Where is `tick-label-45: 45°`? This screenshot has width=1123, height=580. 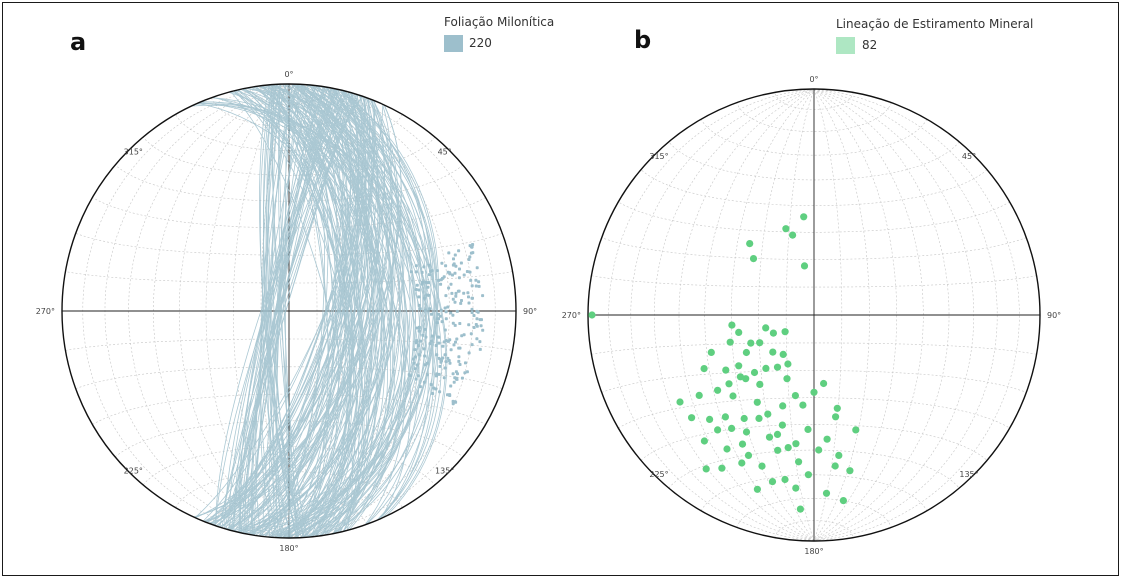
tick-label-45: 45° is located at coordinates (969, 156).